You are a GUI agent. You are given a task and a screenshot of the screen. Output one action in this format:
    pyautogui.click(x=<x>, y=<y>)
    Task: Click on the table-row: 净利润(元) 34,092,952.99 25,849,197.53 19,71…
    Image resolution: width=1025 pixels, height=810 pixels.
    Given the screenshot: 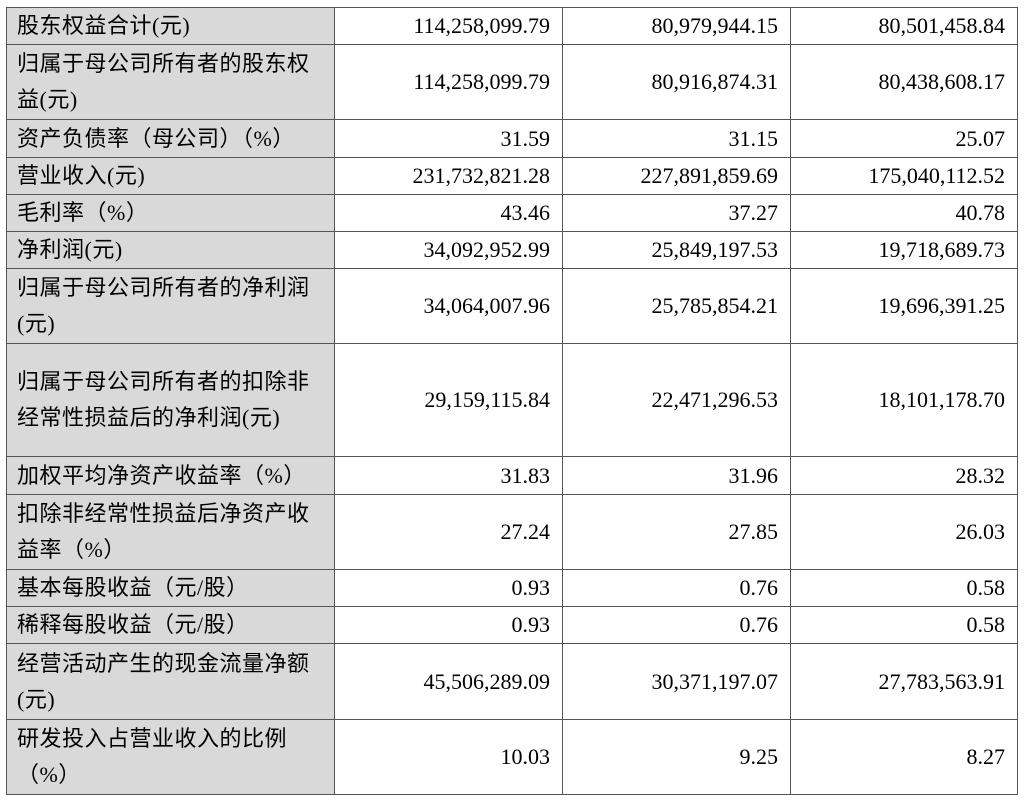 What is the action you would take?
    pyautogui.click(x=512, y=250)
    